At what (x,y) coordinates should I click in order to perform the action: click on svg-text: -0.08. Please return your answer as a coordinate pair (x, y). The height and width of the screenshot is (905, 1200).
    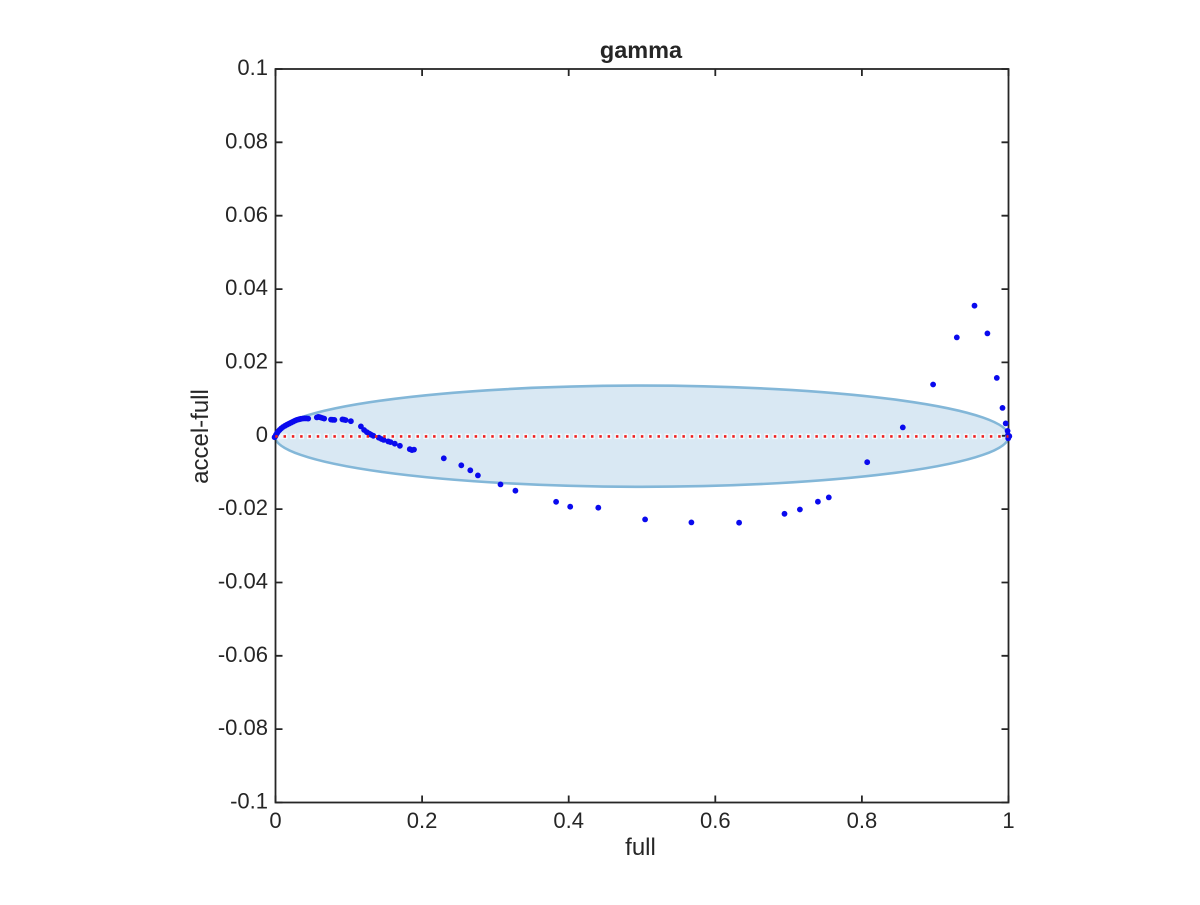
    Looking at the image, I should click on (243, 727).